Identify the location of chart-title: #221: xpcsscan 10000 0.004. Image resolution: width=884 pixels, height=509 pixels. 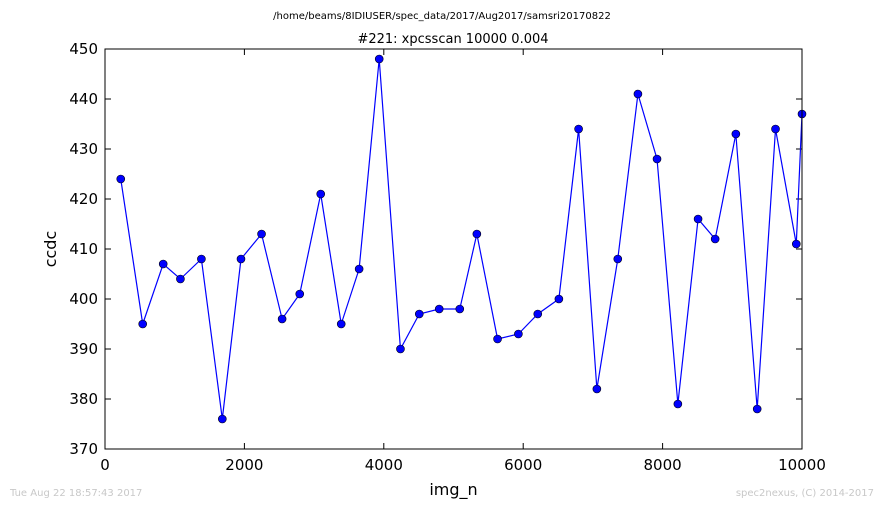
(452, 39).